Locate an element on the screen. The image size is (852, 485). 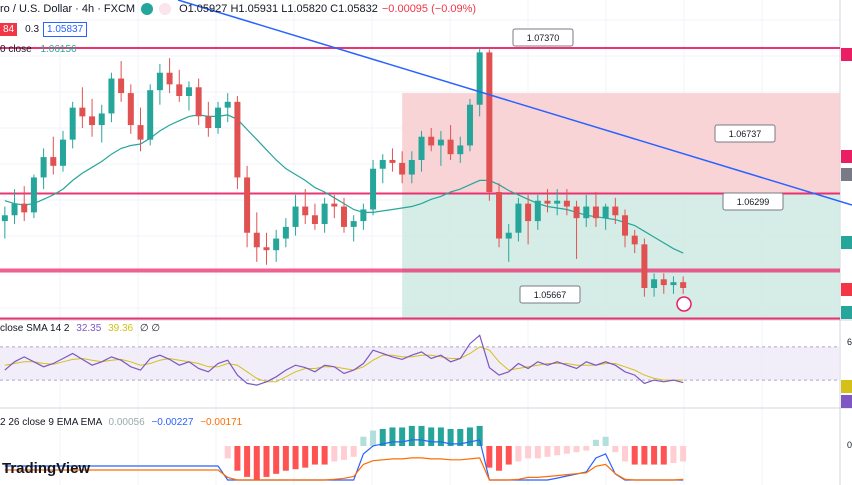
macd-line is located at coordinates (344, 460).